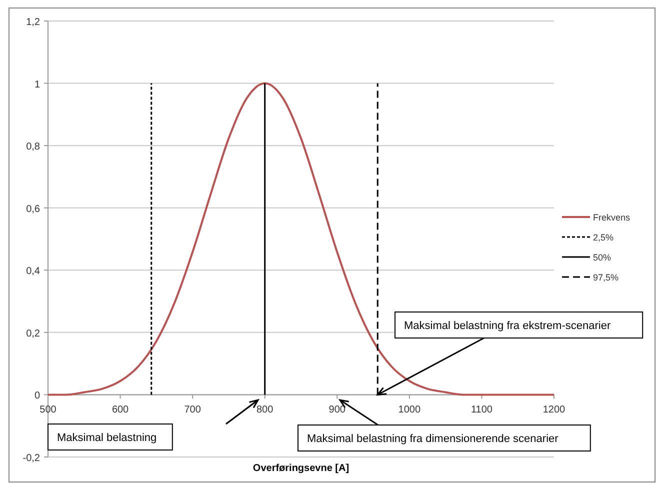 The image size is (656, 483). What do you see at coordinates (409, 410) in the screenshot?
I see `x-tick-label: 1000` at bounding box center [409, 410].